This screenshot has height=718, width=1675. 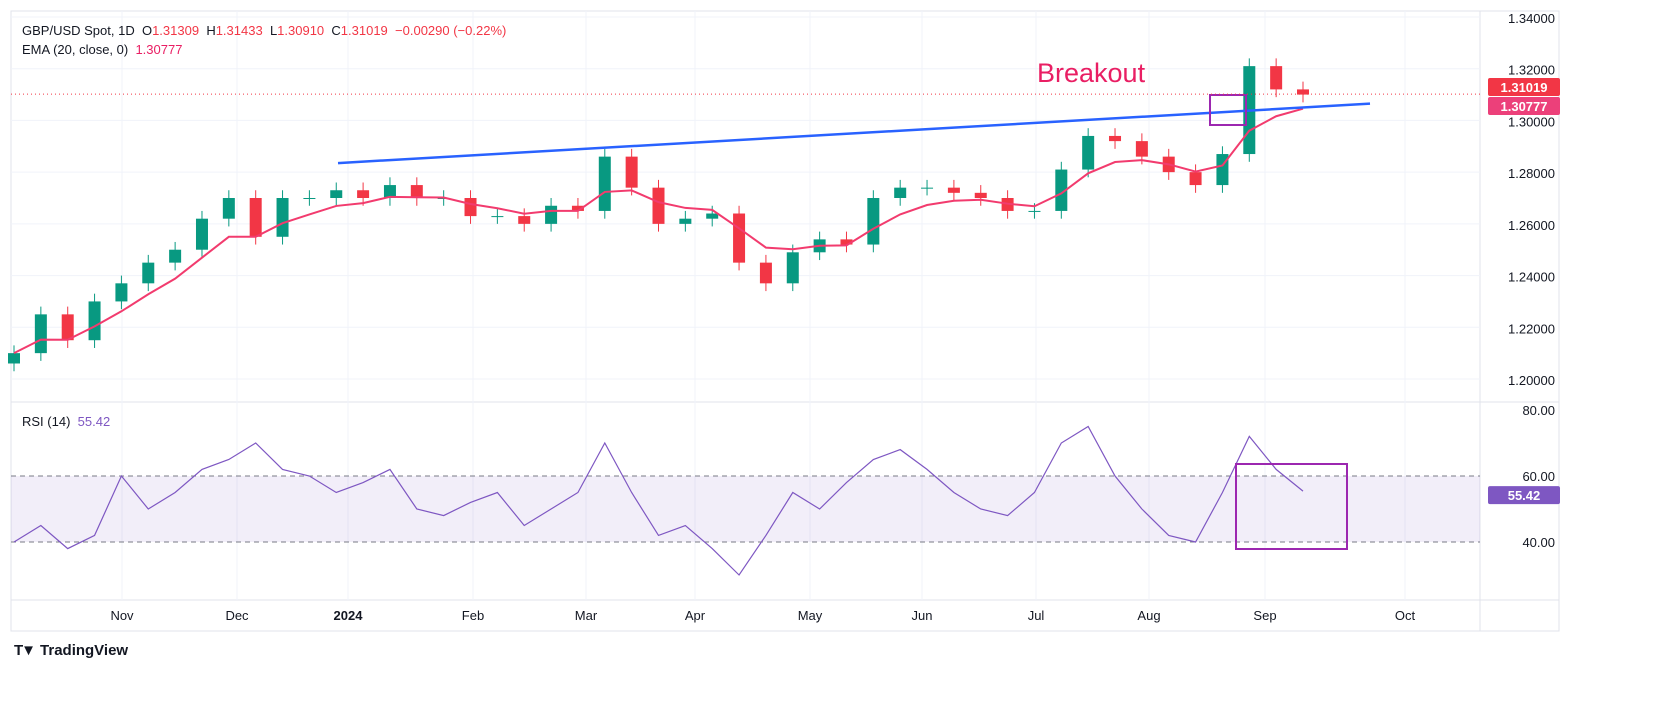 I want to click on rsi-value-tag-text: 55.42, so click(x=1524, y=495).